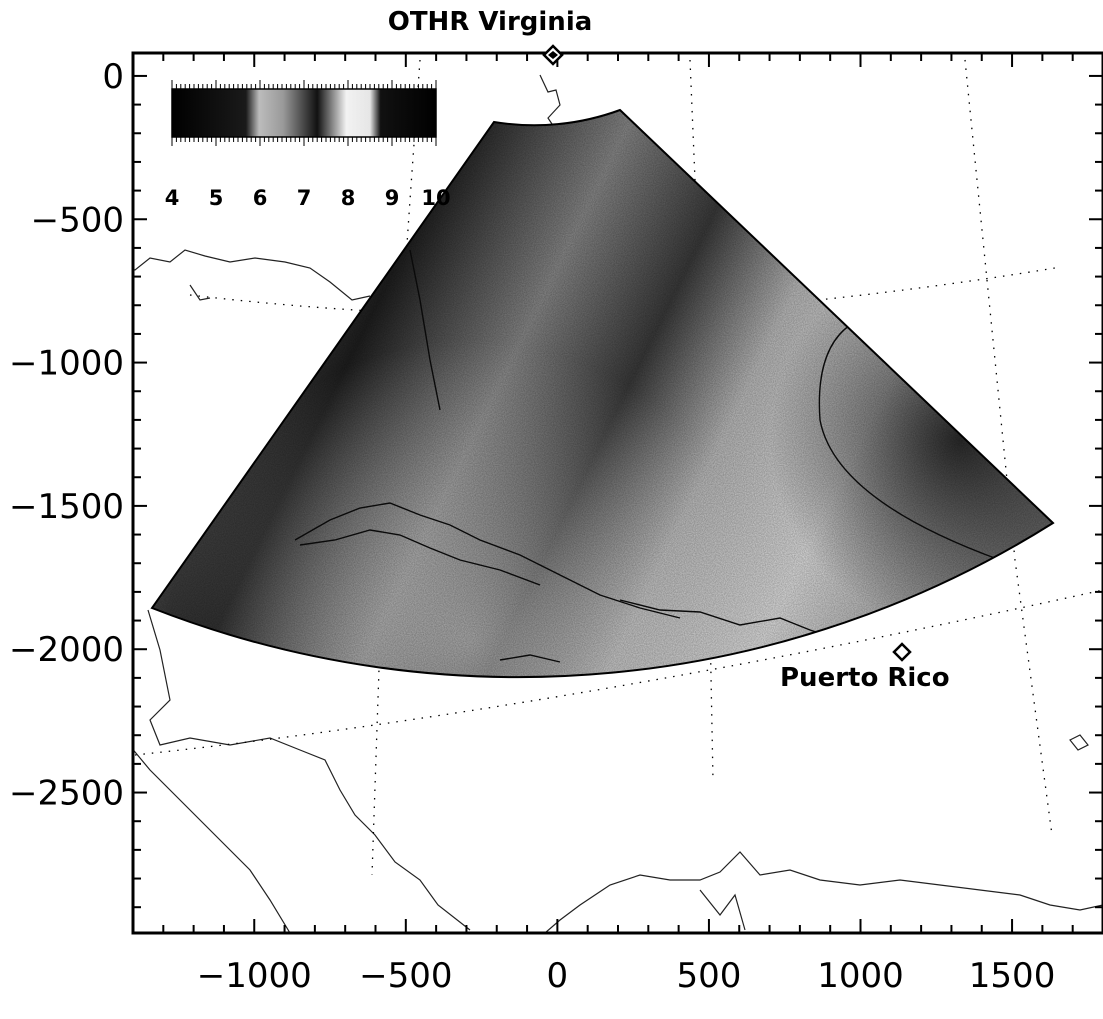 This screenshot has height=1019, width=1103. I want to click on map-title: OTHR Virginia, so click(490, 22).